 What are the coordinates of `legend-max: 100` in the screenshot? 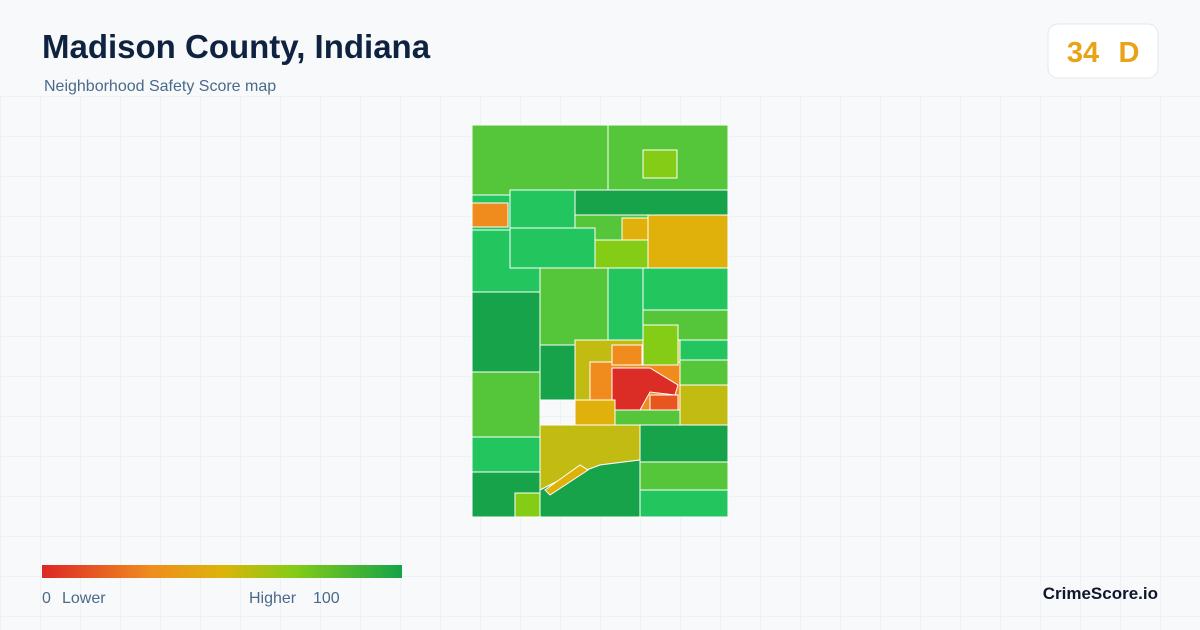 It's located at (326, 598).